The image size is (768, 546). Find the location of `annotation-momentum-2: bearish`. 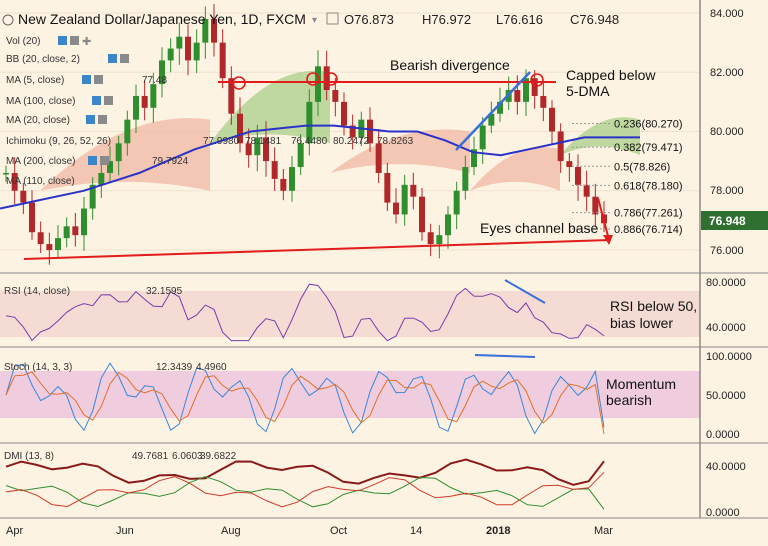

annotation-momentum-2: bearish is located at coordinates (629, 400).